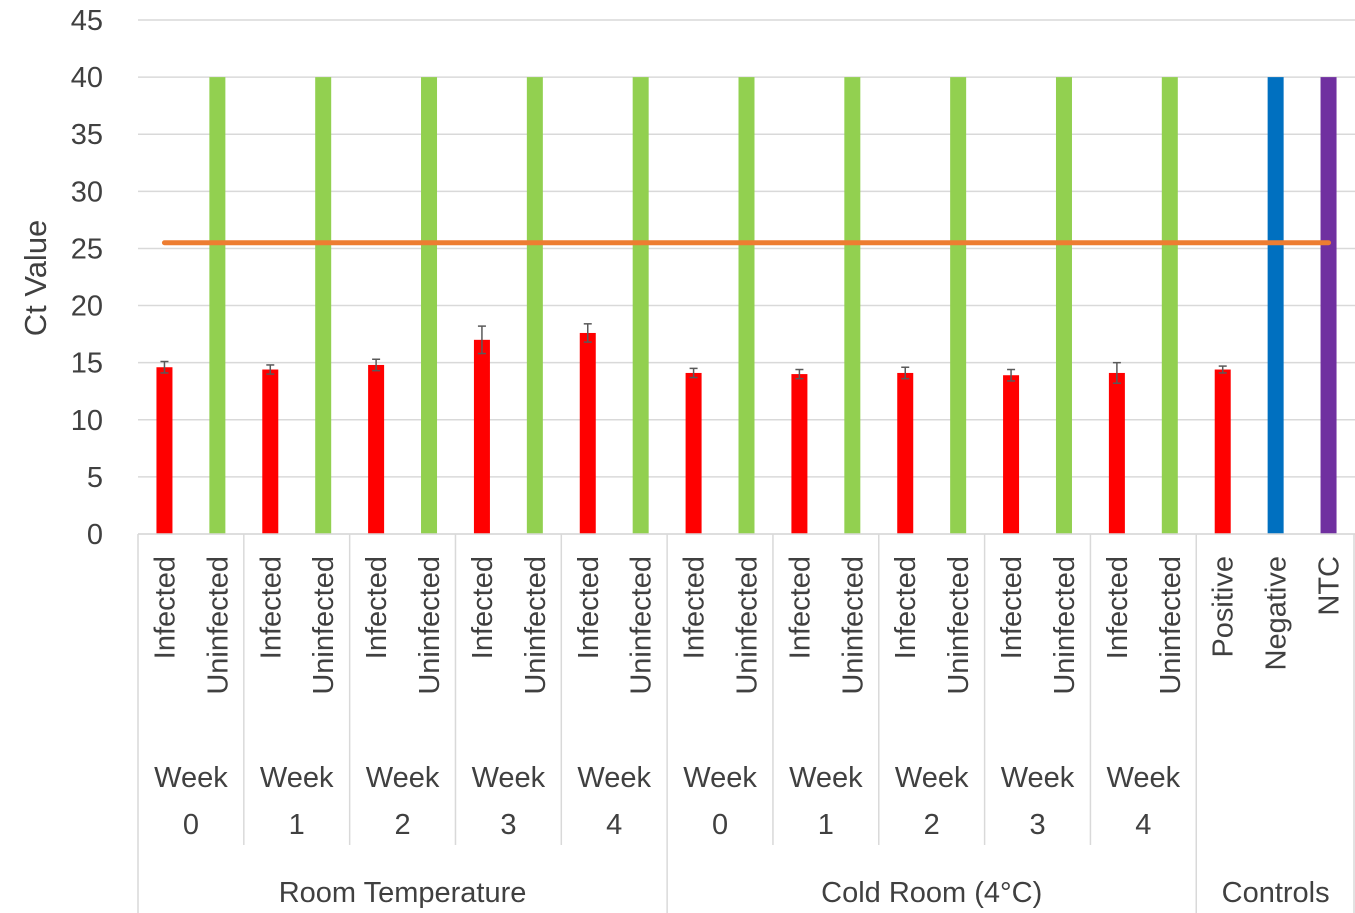  What do you see at coordinates (87, 135) in the screenshot?
I see `y-tick-label: 35` at bounding box center [87, 135].